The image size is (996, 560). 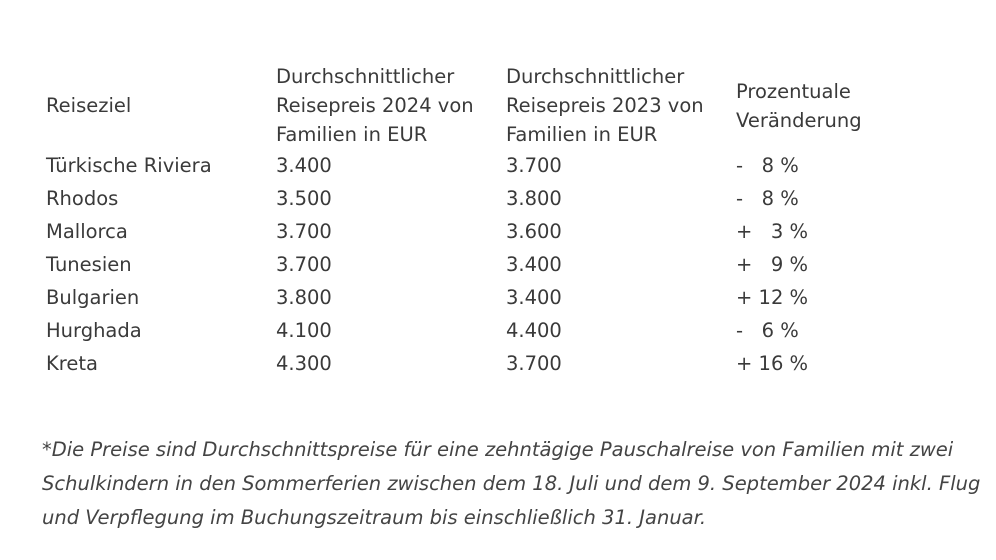 I want to click on cell-change: + 3 %, so click(x=772, y=231).